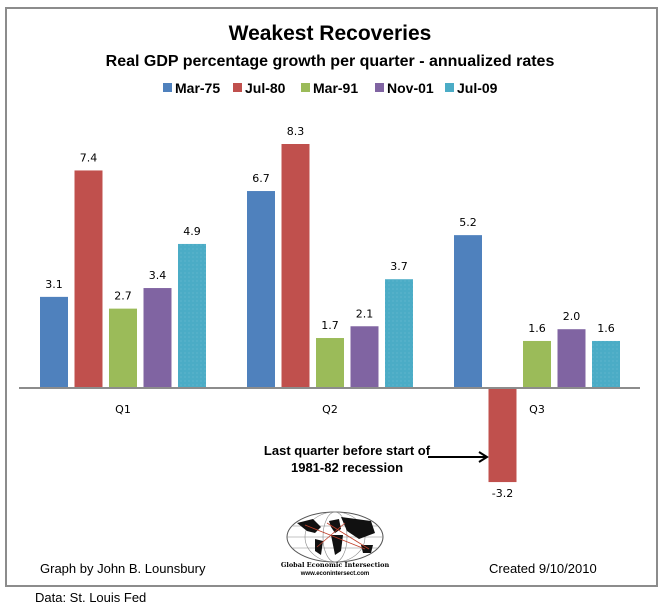 The image size is (661, 609). I want to click on logo, so click(335, 537).